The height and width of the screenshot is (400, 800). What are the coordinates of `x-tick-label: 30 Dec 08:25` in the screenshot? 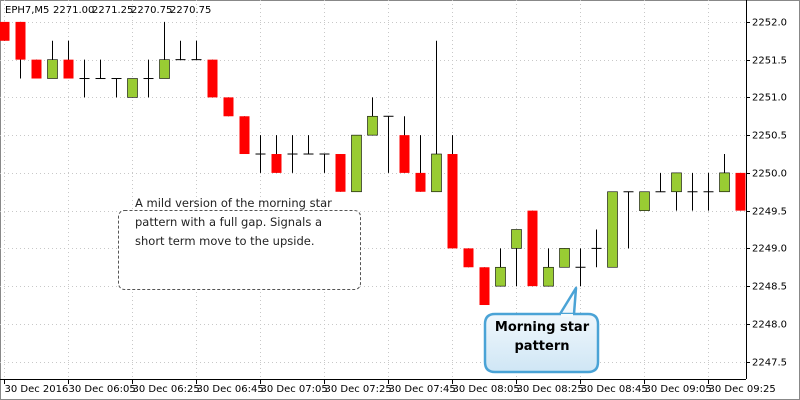 It's located at (550, 389).